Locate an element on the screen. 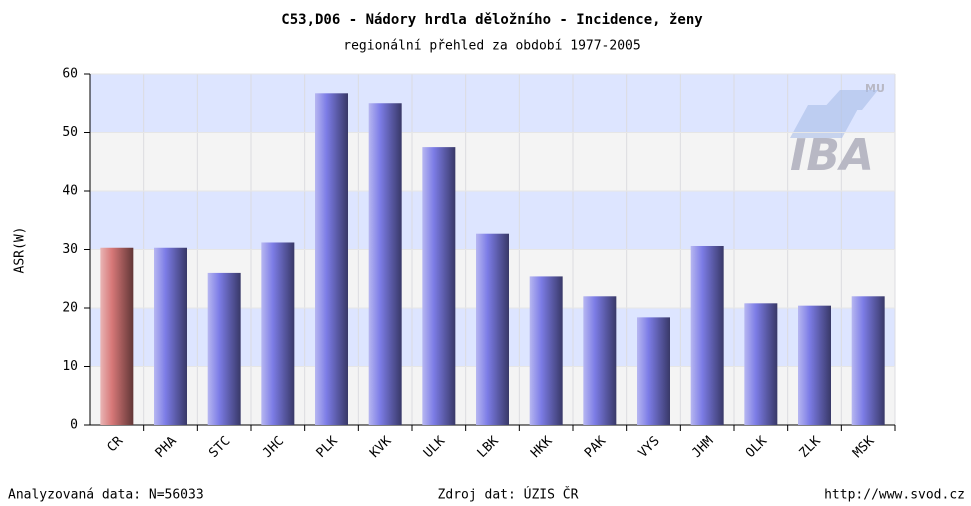 The height and width of the screenshot is (506, 971). y-tick-label: 0 is located at coordinates (74, 425).